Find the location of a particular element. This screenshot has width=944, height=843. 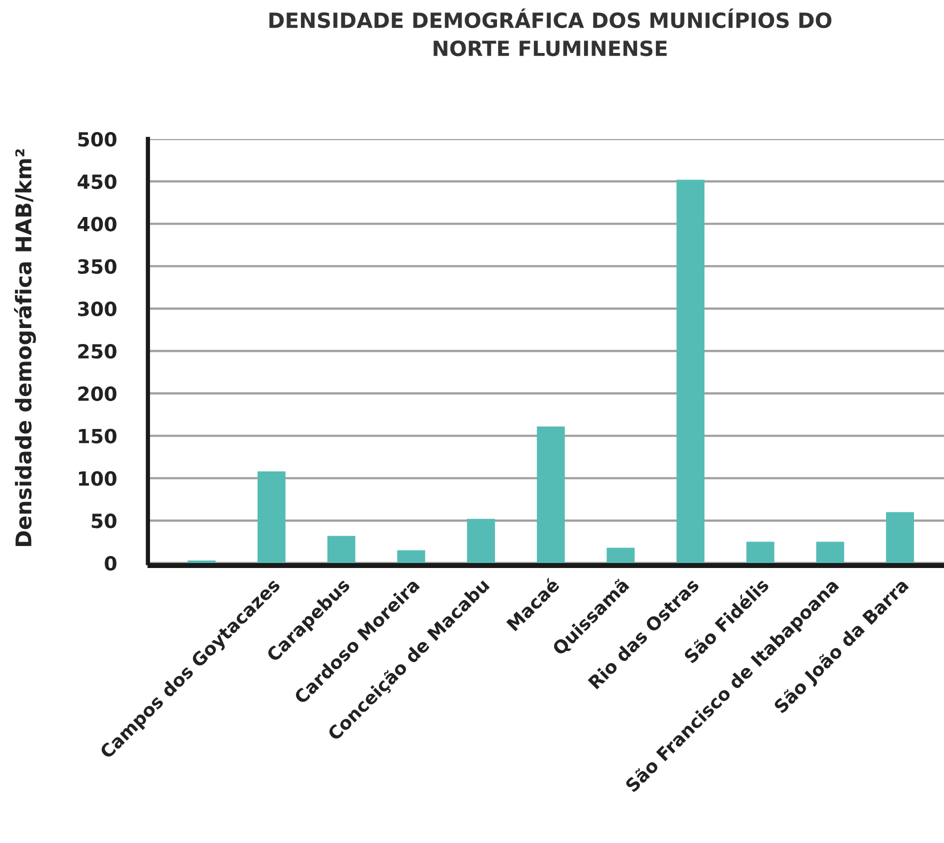

y-tick-label: 500 is located at coordinates (97, 139).